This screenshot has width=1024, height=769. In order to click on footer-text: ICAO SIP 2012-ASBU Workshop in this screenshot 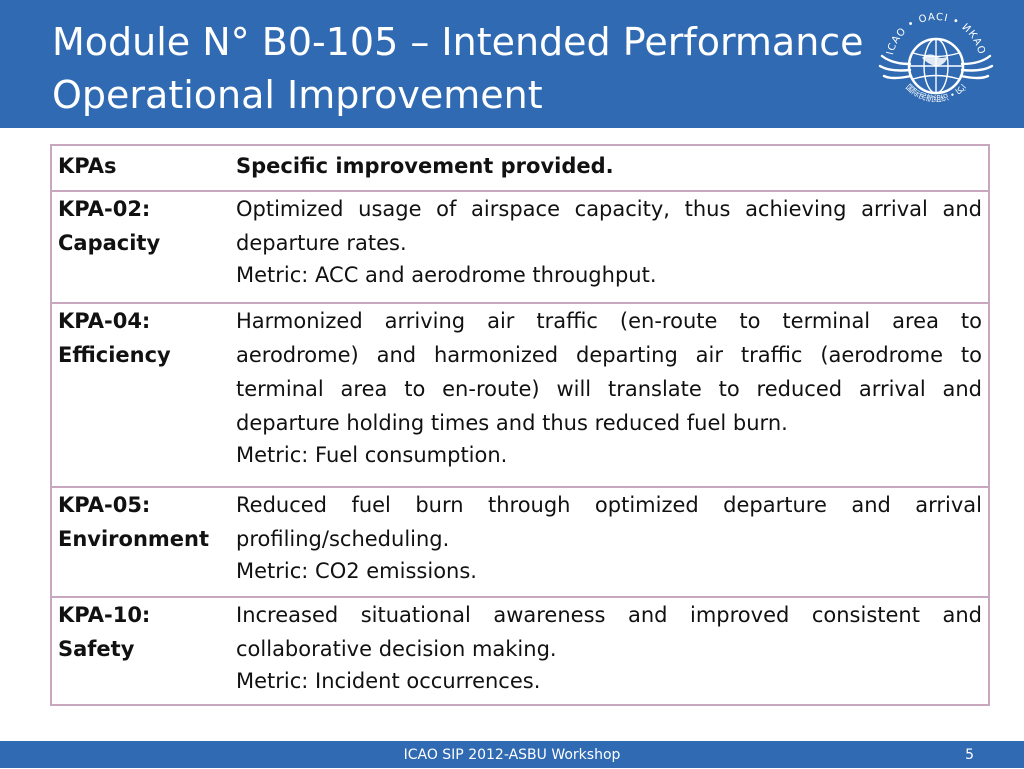, I will do `click(512, 755)`.